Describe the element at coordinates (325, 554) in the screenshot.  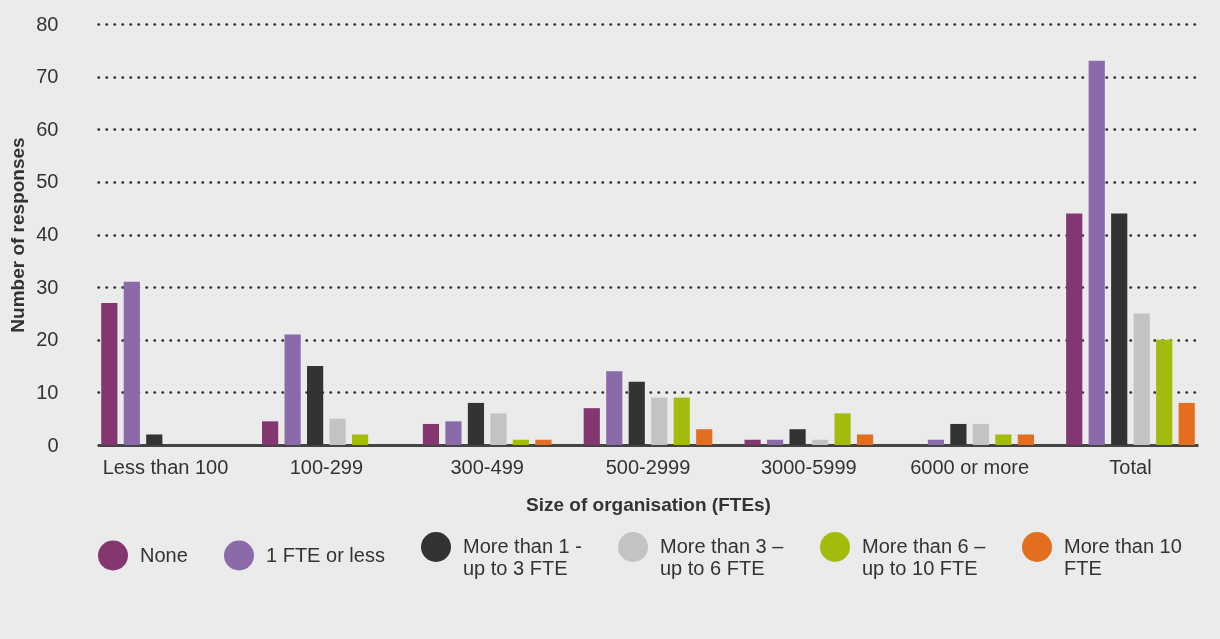
I see `legend-label: 1 FTE or less` at that location.